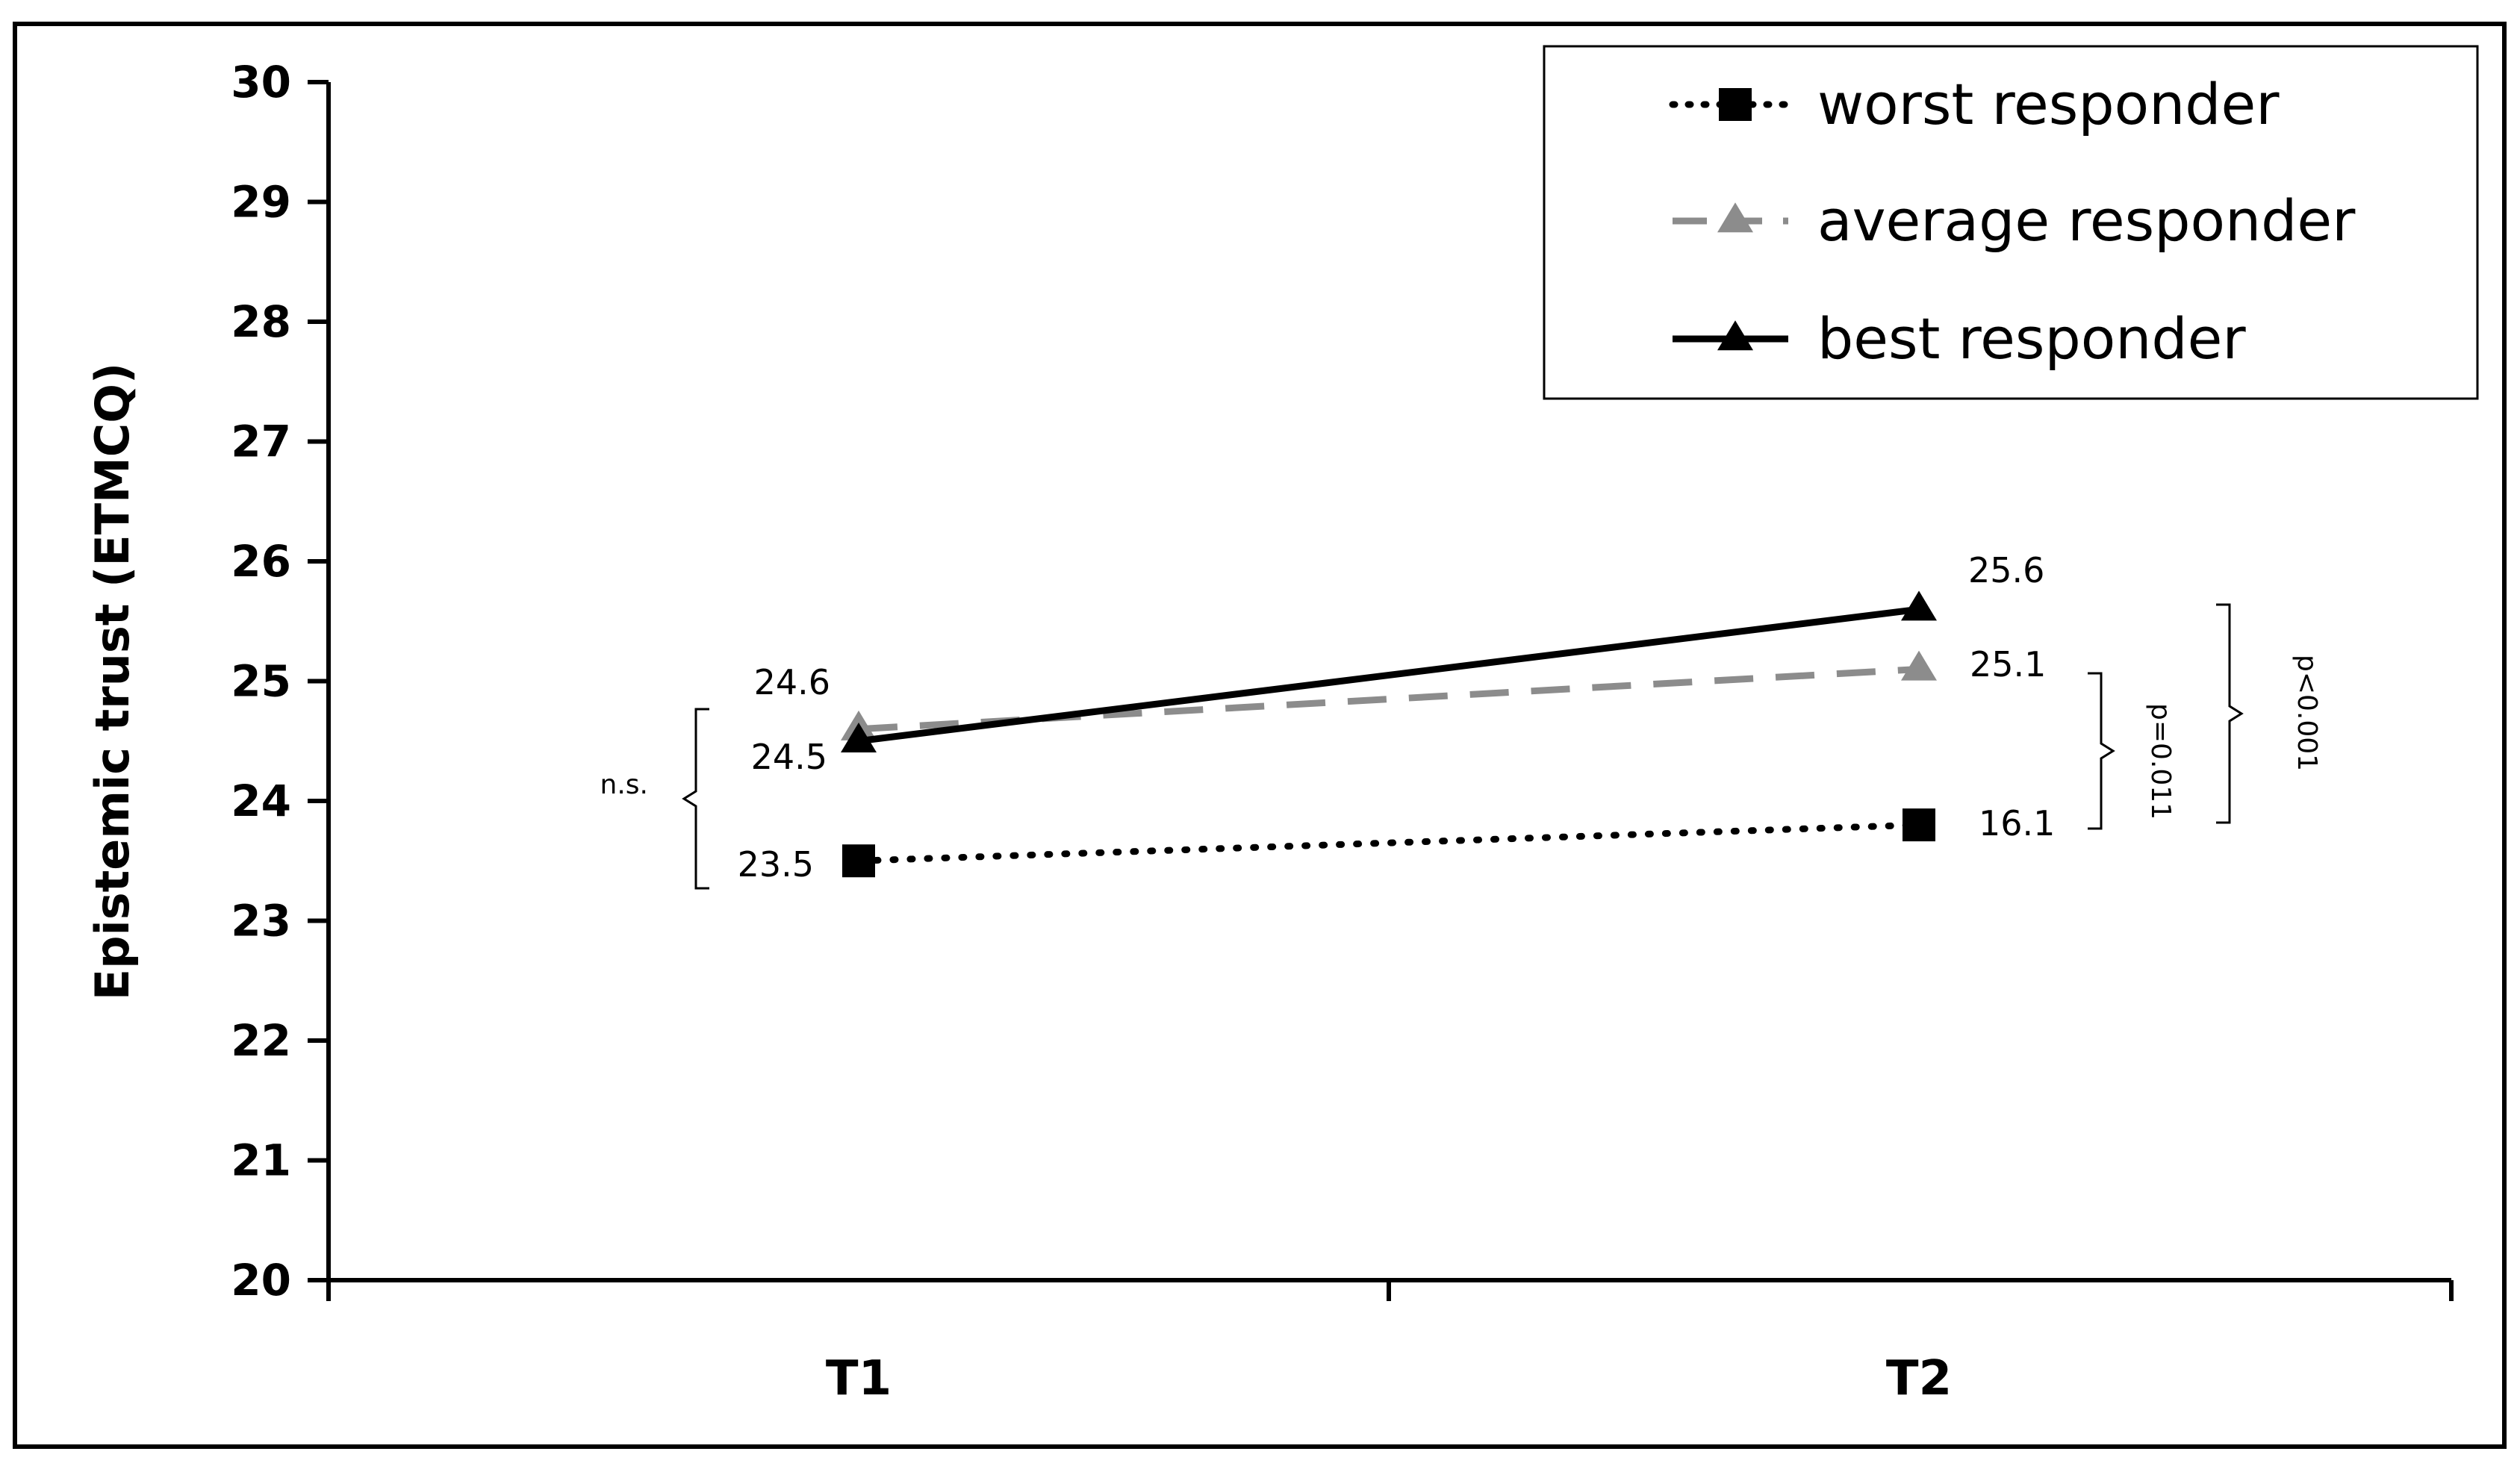 The image size is (2520, 1475). I want to click on y-axis-title: Epistemic trust (ETMCQ), so click(112, 681).